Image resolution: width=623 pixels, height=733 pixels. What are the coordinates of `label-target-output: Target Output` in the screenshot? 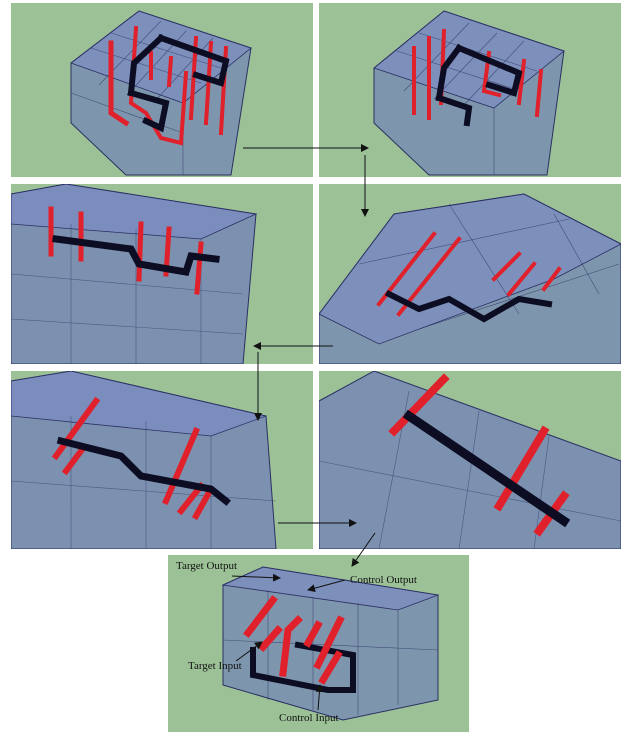 It's located at (207, 566).